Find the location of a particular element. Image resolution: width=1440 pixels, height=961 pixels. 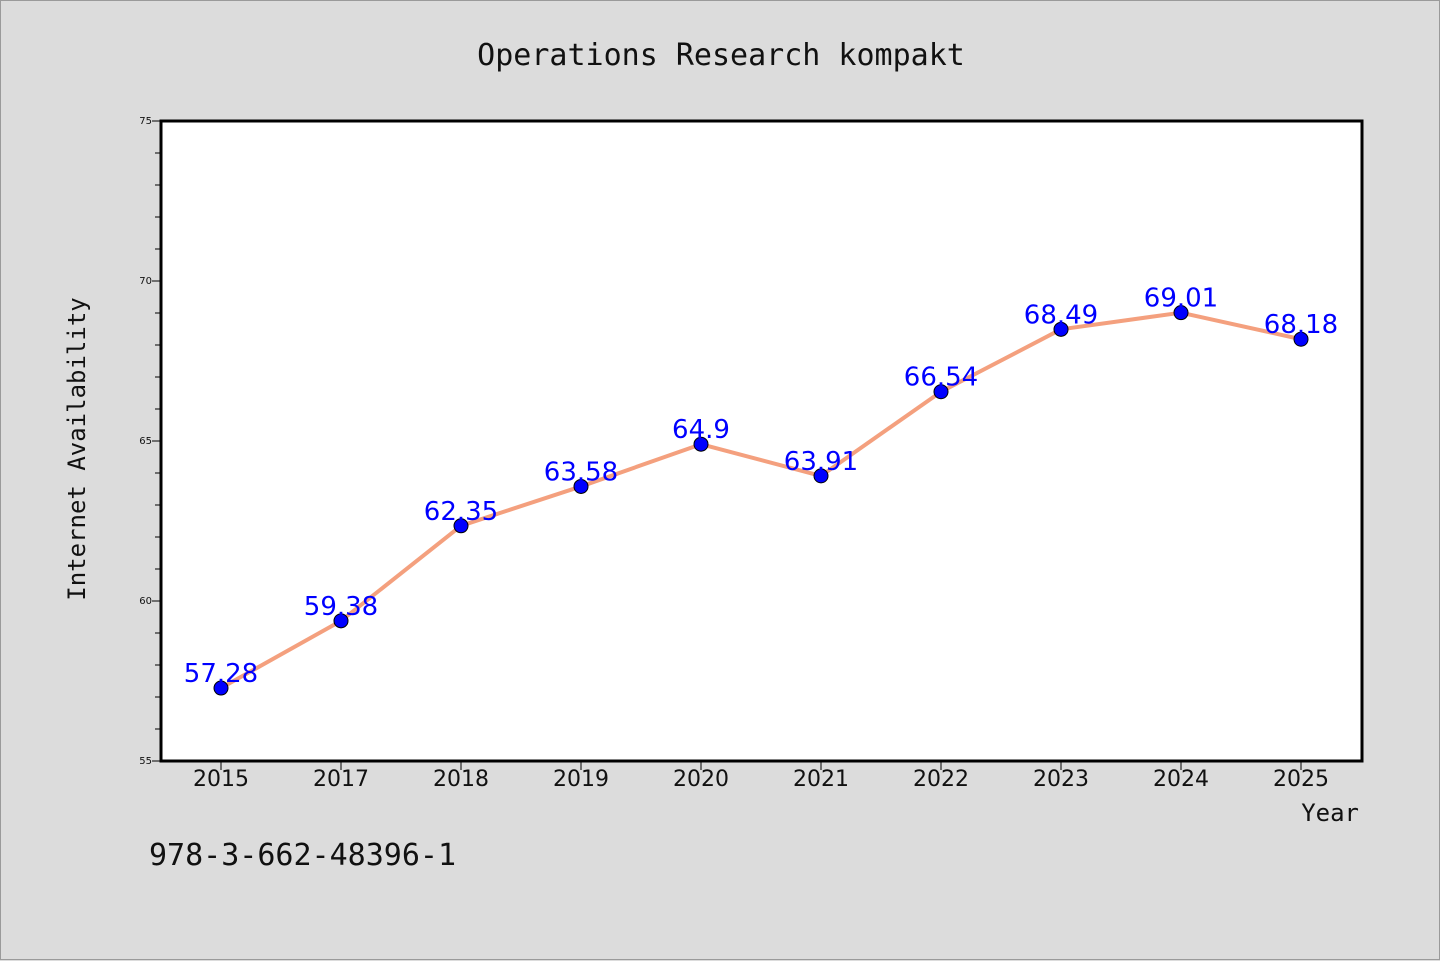

isbn-footer: 978-3-662-48396-1 is located at coordinates (302, 855).